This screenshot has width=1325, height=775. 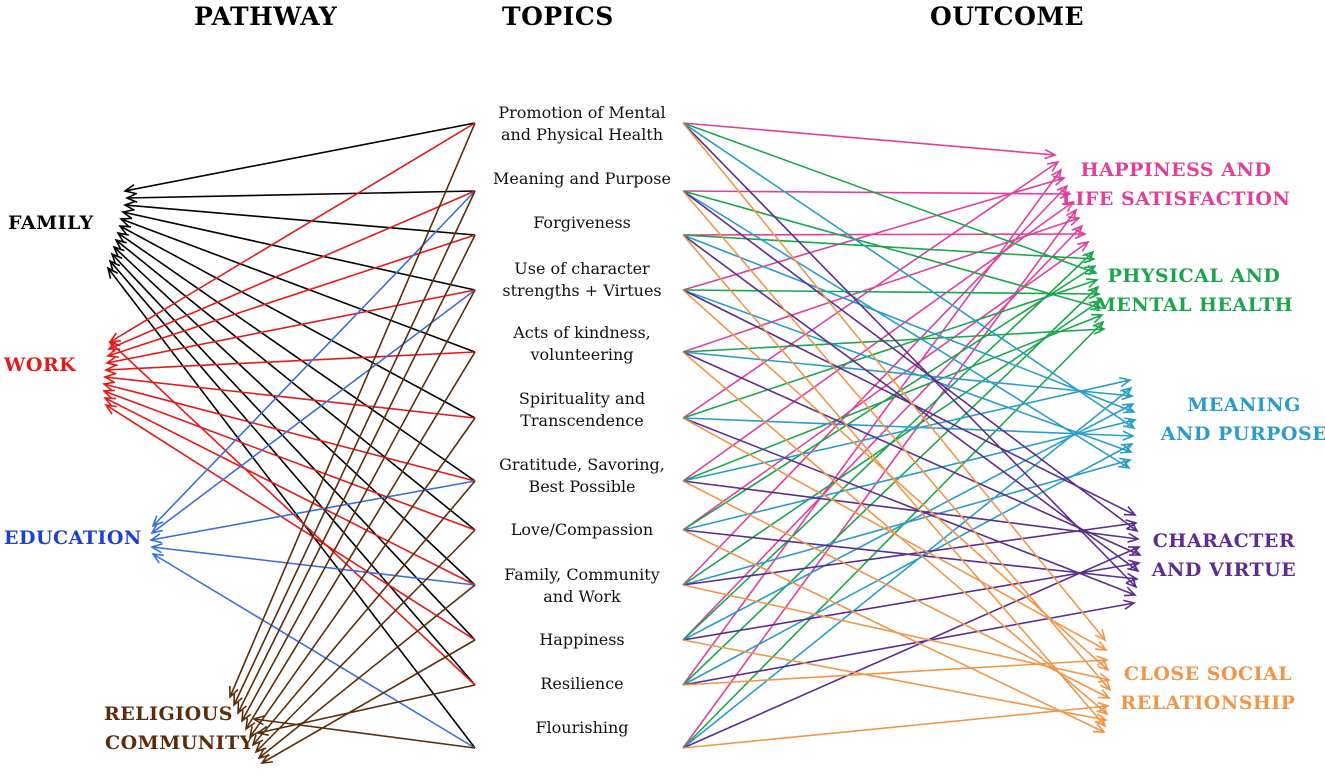 What do you see at coordinates (1208, 703) in the screenshot?
I see `outcome-line: RELATIONSHIP` at bounding box center [1208, 703].